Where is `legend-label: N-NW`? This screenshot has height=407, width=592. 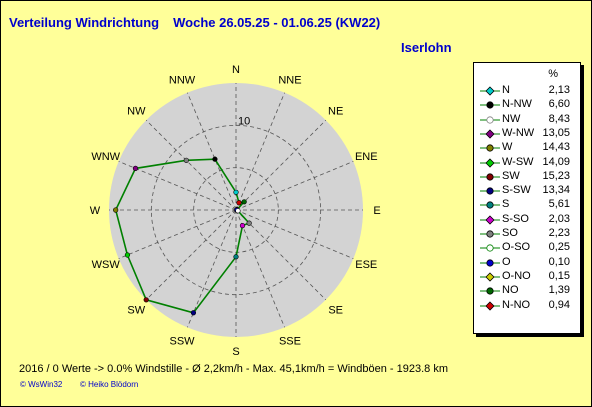 legend-label: N-NW is located at coordinates (517, 104).